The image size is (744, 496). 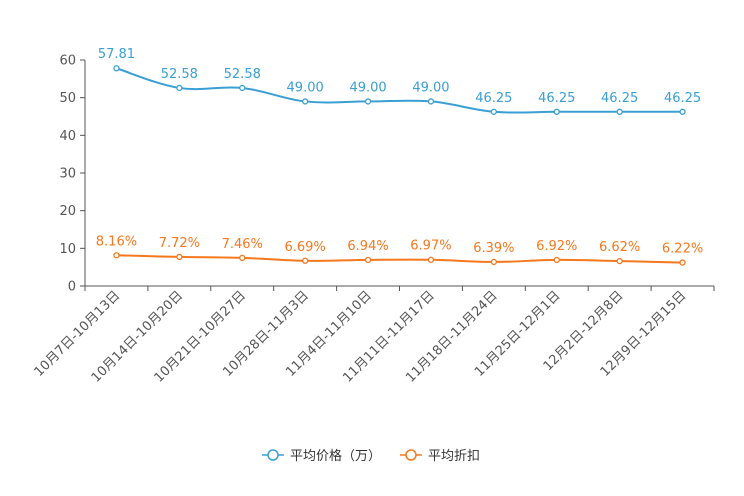 I want to click on legend-item-1: 平均折扣, so click(x=440, y=456).